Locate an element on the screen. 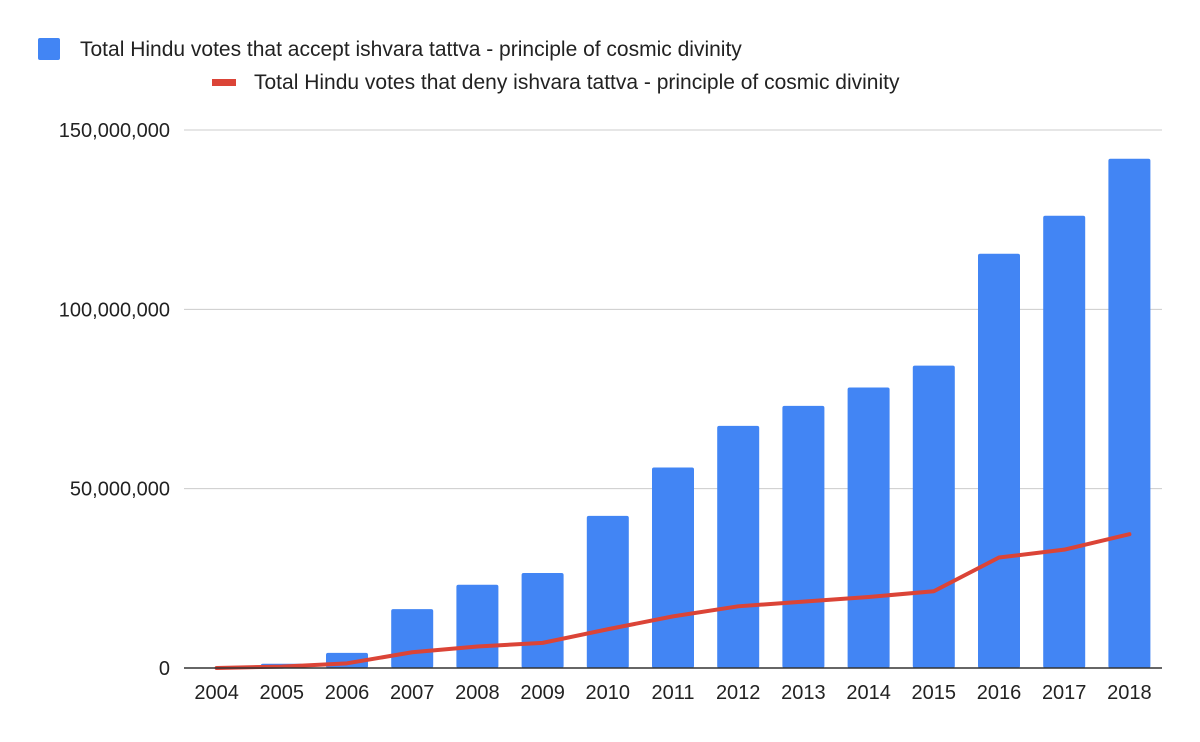 The image size is (1200, 742). x-tick-label: 2007 is located at coordinates (412, 693).